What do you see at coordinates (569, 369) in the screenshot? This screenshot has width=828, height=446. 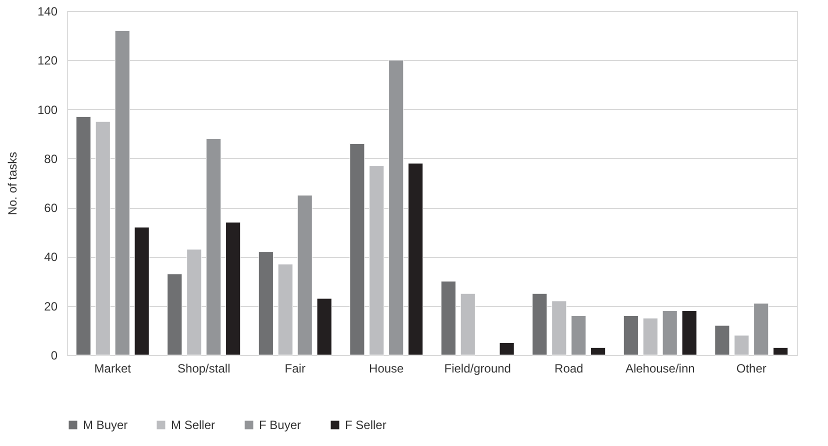 I see `x-tick-label: Road` at bounding box center [569, 369].